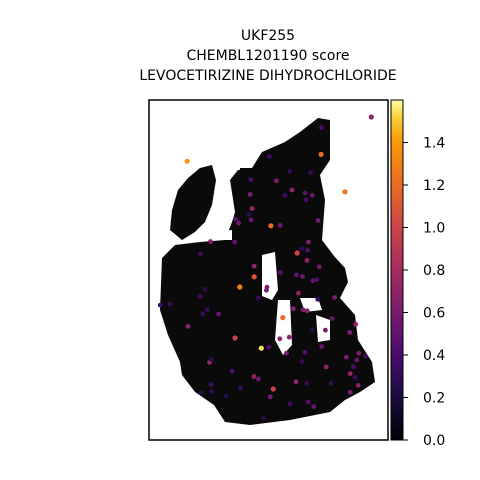  I want to click on colorbar-tick-label: 1.0, so click(434, 229).